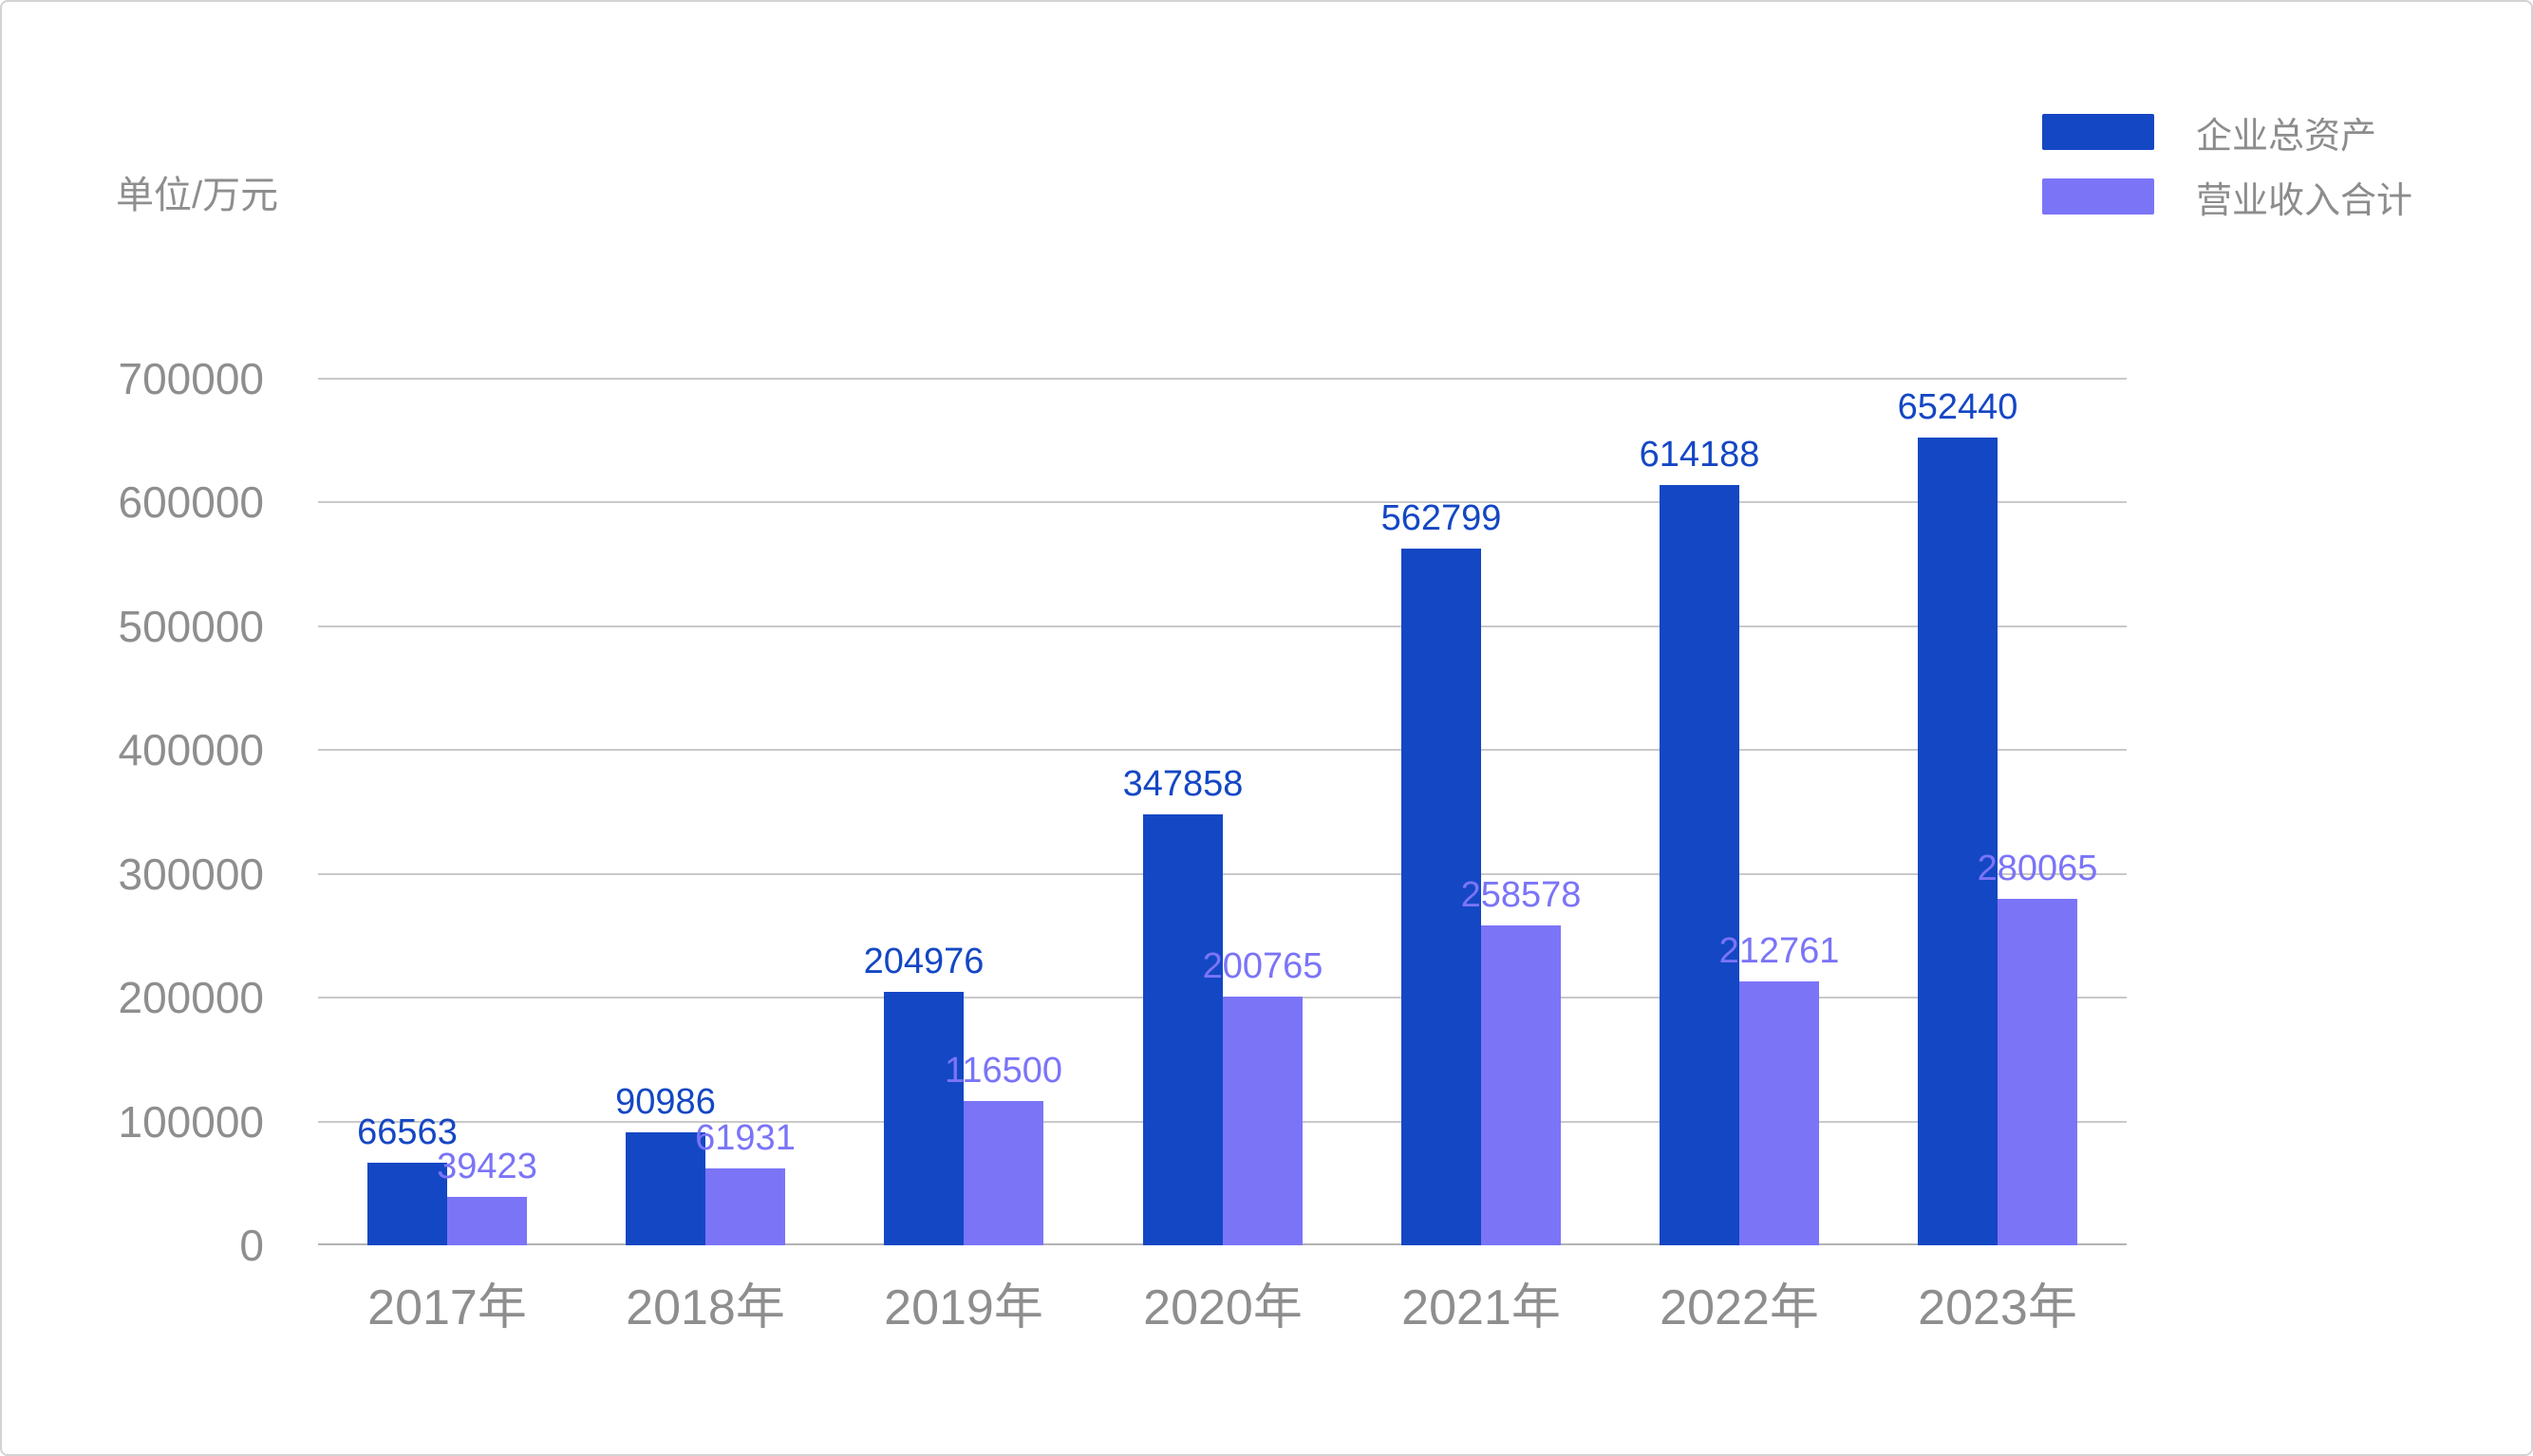 This screenshot has width=2533, height=1456. What do you see at coordinates (924, 961) in the screenshot?
I see `bar-value-label-total-assets-2019: 204976` at bounding box center [924, 961].